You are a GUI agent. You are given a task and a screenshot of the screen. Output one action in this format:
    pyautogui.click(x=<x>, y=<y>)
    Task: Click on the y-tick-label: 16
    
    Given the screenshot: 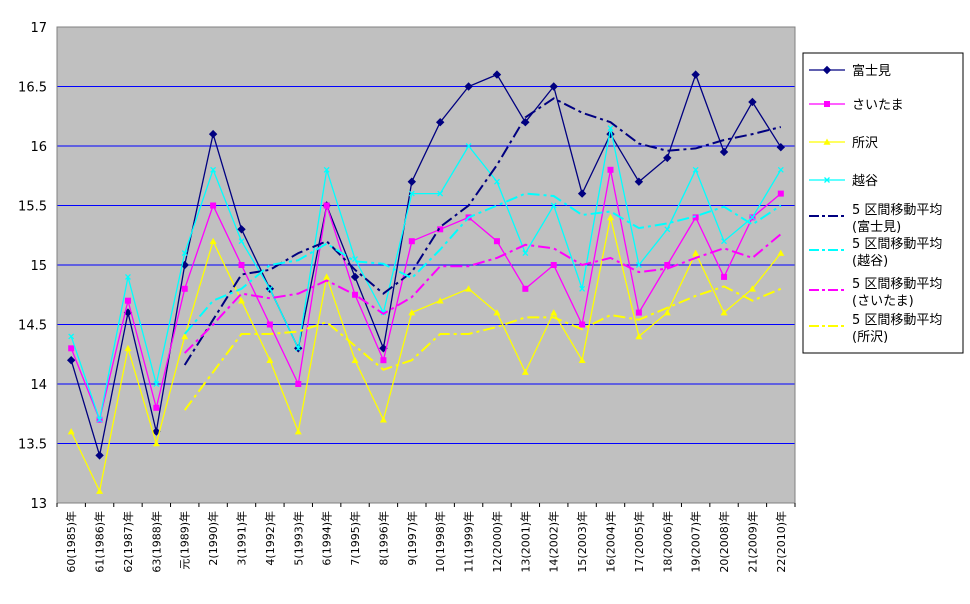 What is the action you would take?
    pyautogui.click(x=38, y=147)
    